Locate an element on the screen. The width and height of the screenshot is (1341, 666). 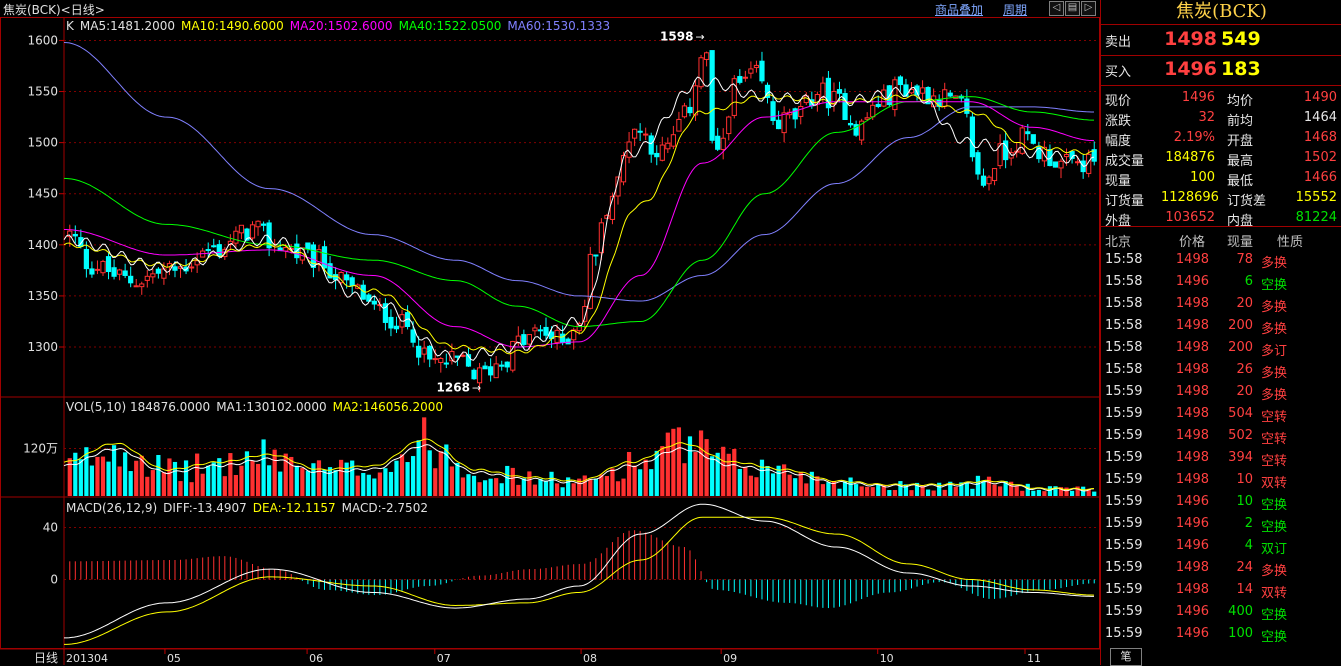
stat-label: 现量 is located at coordinates (1118, 181).